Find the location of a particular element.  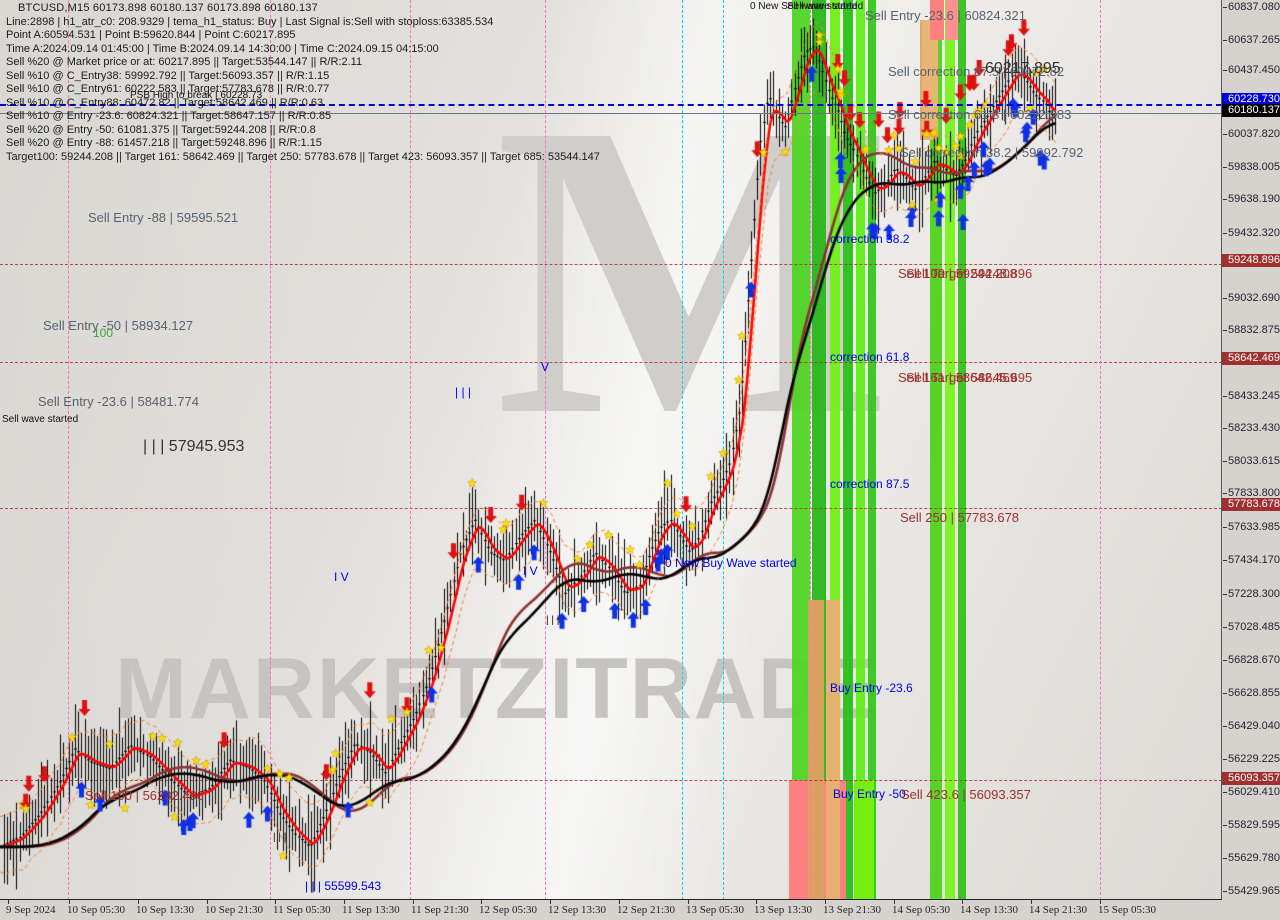

annotation-correction-382: correction 38.2 is located at coordinates (870, 239).